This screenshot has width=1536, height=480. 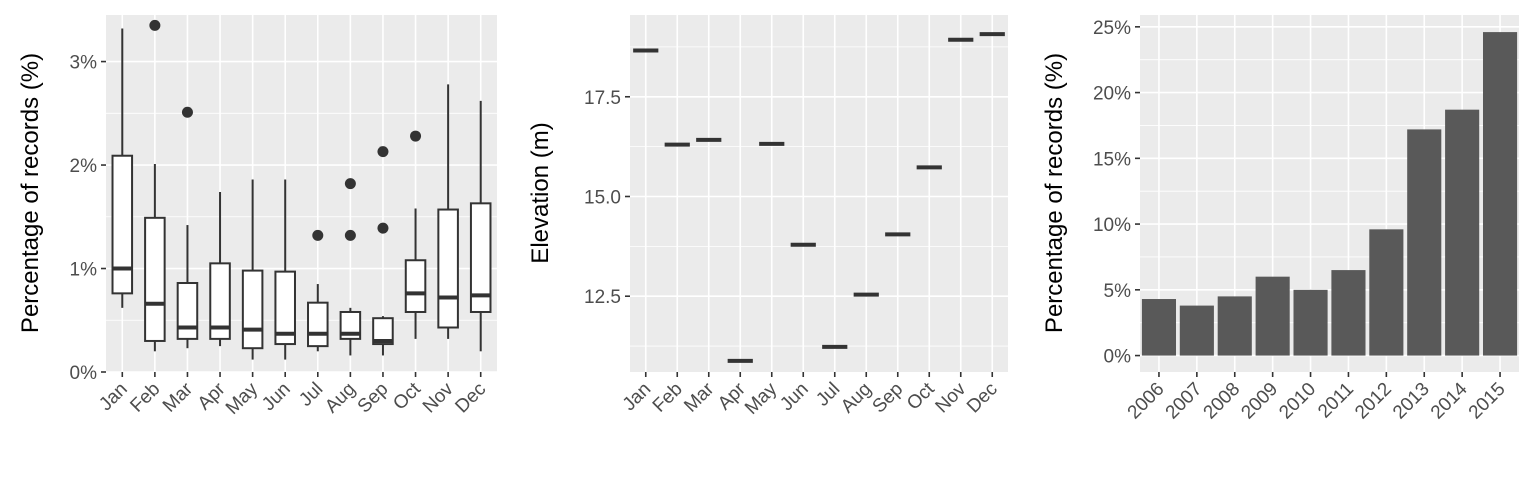 What do you see at coordinates (1112, 225) in the screenshot?
I see `y-tick-label: 10%` at bounding box center [1112, 225].